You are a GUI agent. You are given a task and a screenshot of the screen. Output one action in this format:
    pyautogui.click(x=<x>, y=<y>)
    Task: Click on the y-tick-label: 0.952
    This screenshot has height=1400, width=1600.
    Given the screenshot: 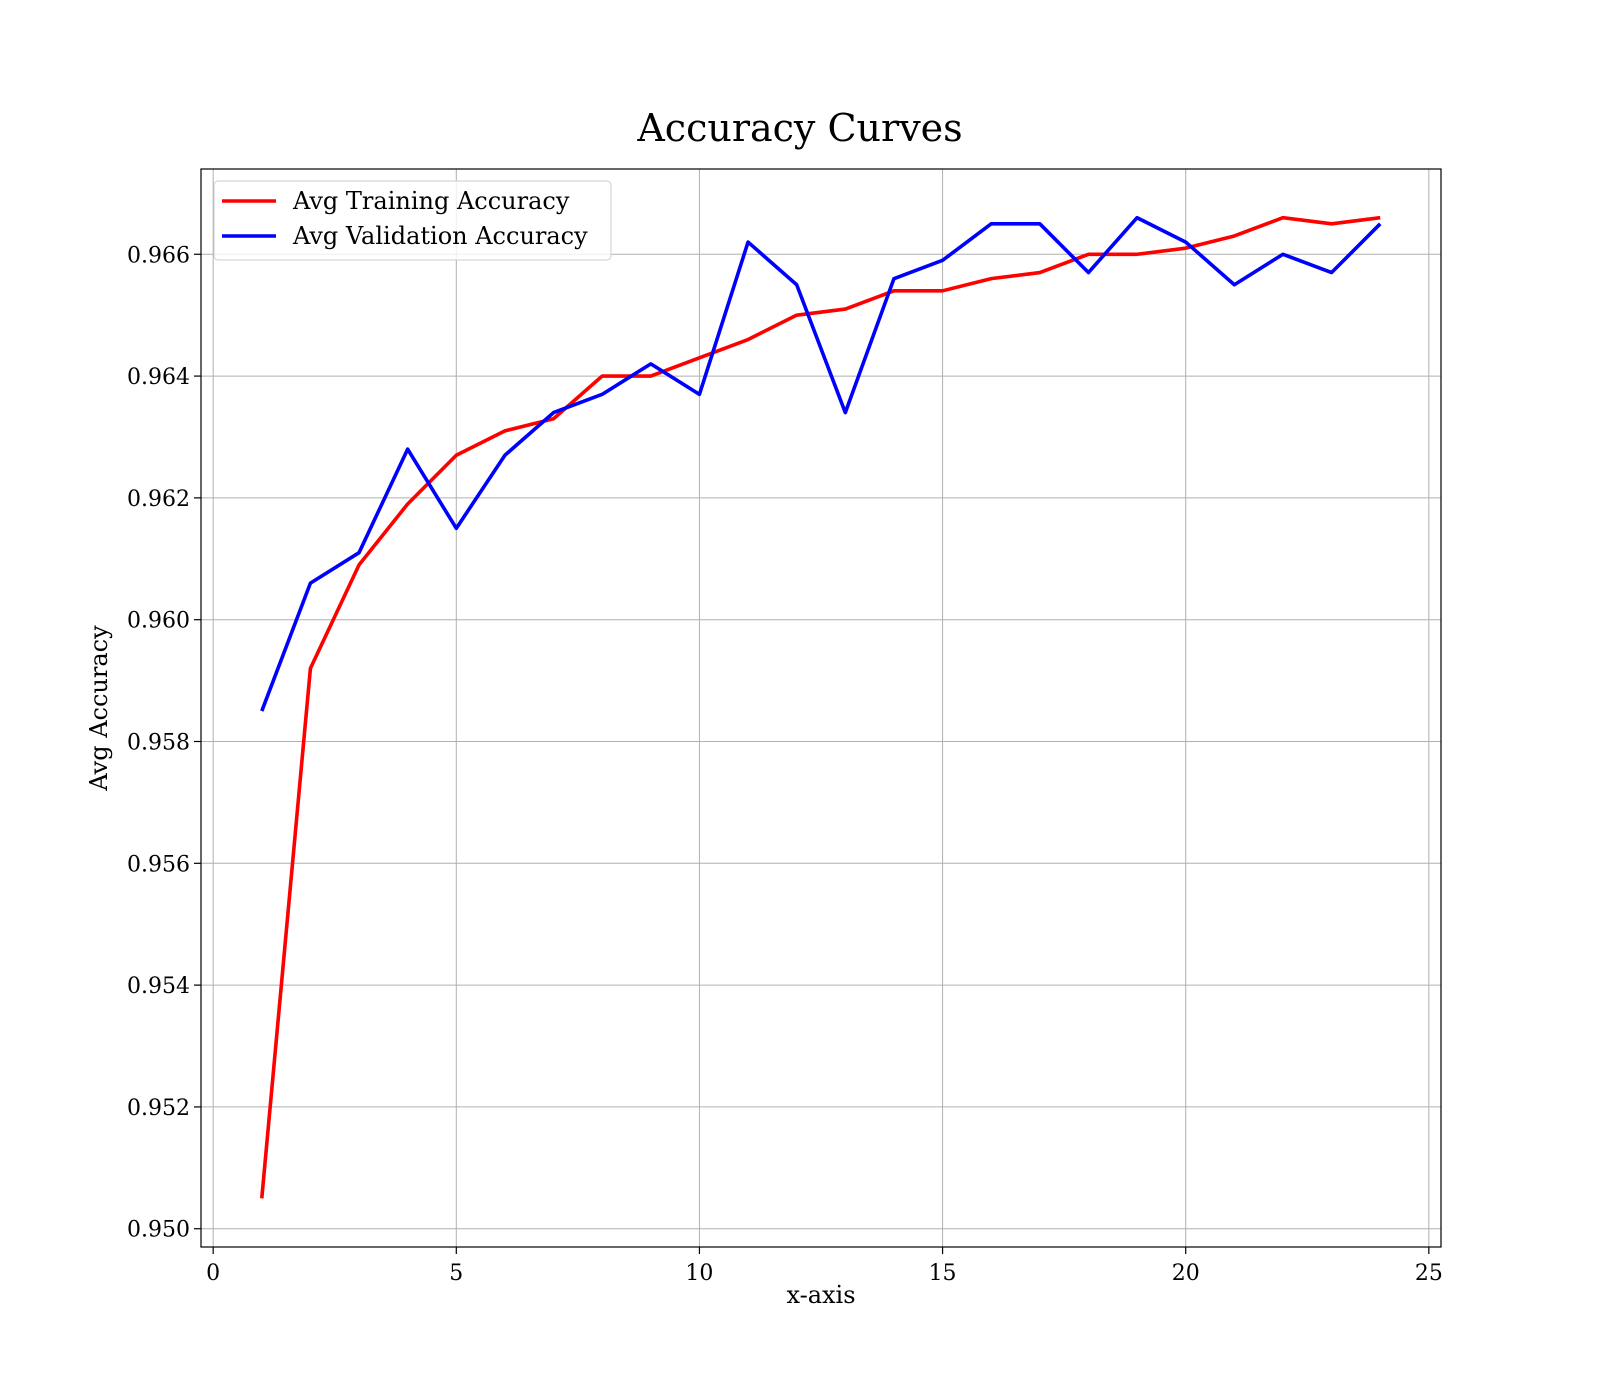 What is the action you would take?
    pyautogui.click(x=158, y=1108)
    